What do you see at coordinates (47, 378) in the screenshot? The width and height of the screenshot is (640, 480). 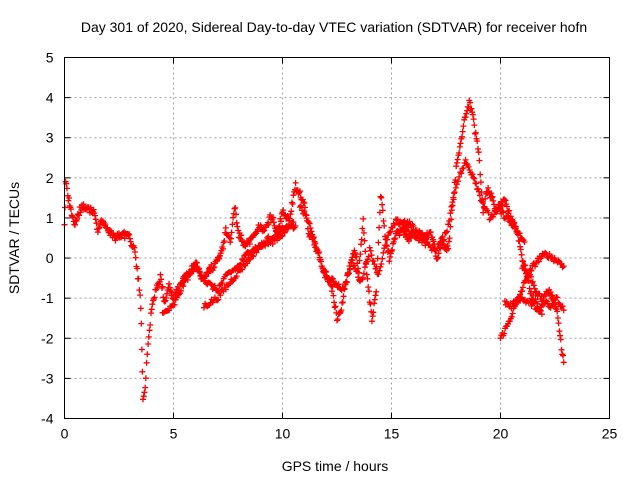 I see `y-tick-label: -3` at bounding box center [47, 378].